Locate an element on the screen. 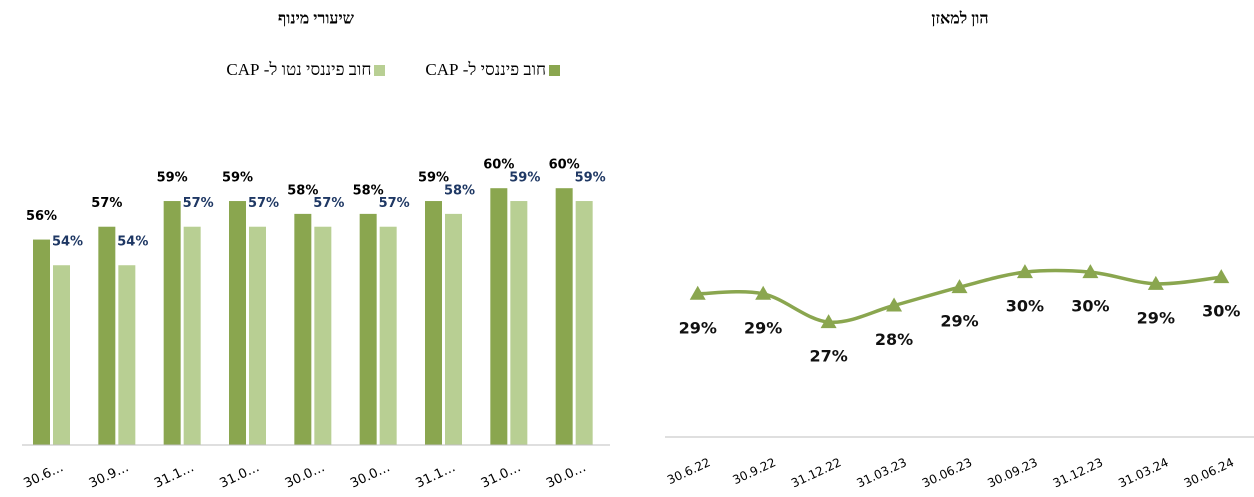  data-label: 28% is located at coordinates (894, 339).